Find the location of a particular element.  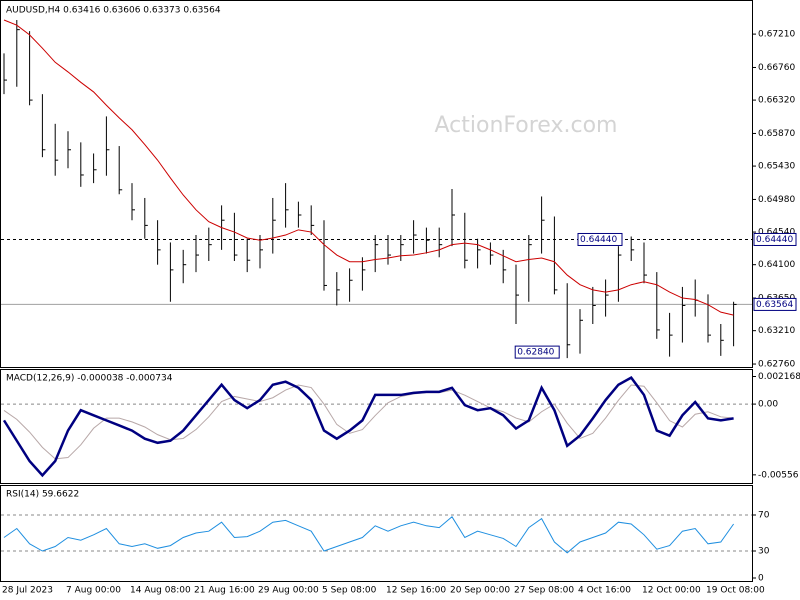

y-tick-label: 30 is located at coordinates (764, 552).